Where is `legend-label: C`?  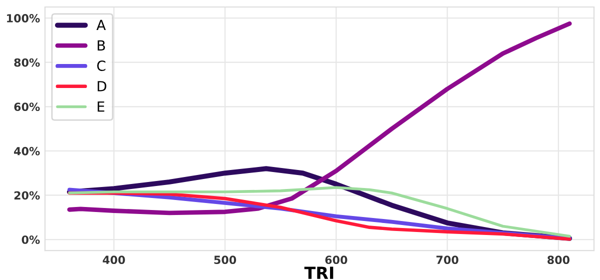
legend-label: C is located at coordinates (101, 66).